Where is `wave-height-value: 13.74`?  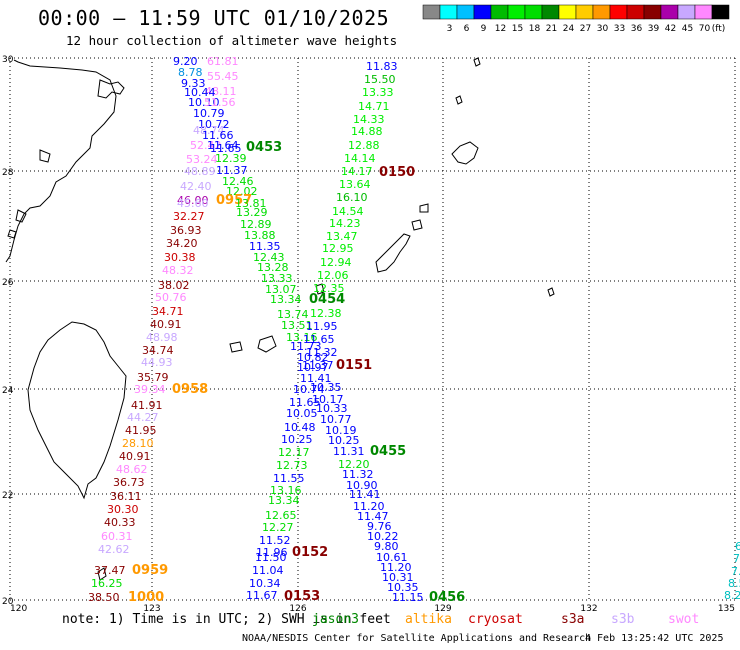 wave-height-value: 13.74 is located at coordinates (293, 314).